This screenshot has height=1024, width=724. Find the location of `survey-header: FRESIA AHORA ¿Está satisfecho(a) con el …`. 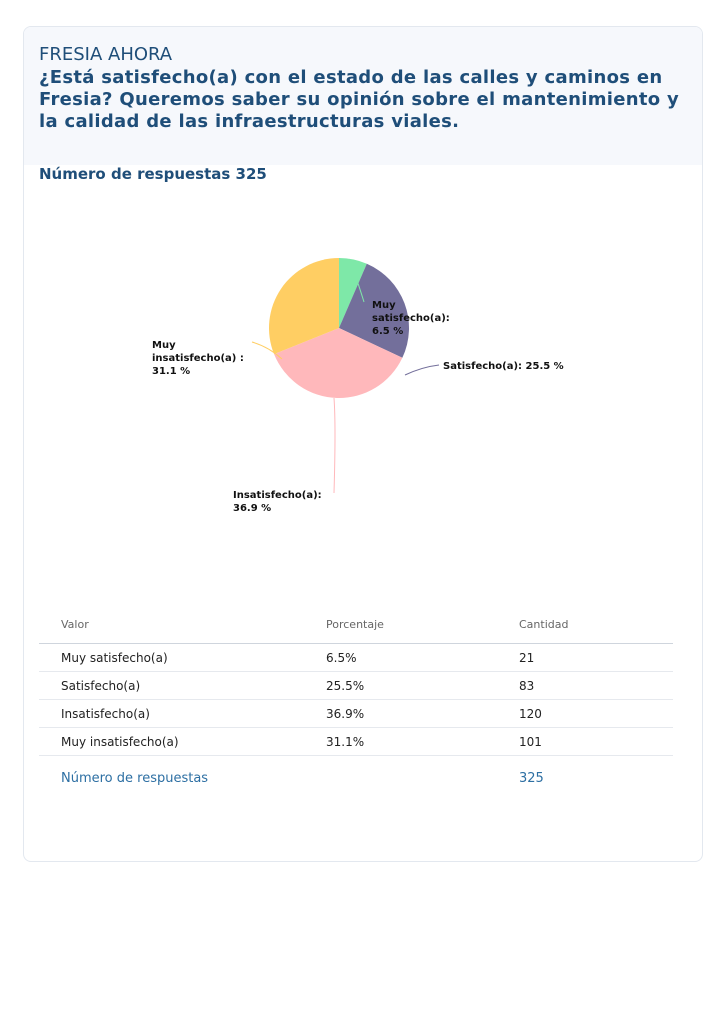

survey-header: FRESIA AHORA ¿Está satisfecho(a) con el … is located at coordinates (363, 105).